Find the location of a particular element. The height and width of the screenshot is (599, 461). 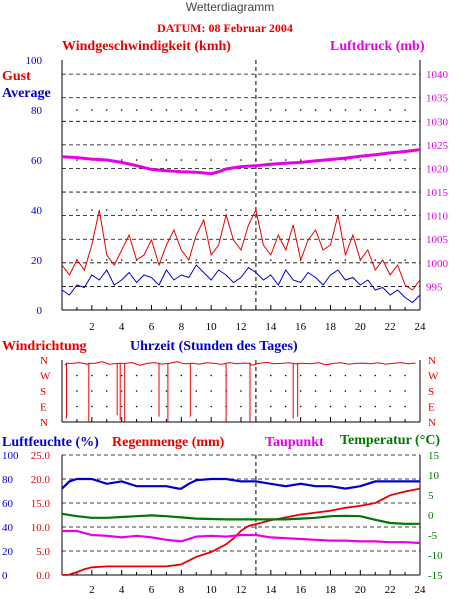

hour-tick-label: 8 is located at coordinates (182, 327).